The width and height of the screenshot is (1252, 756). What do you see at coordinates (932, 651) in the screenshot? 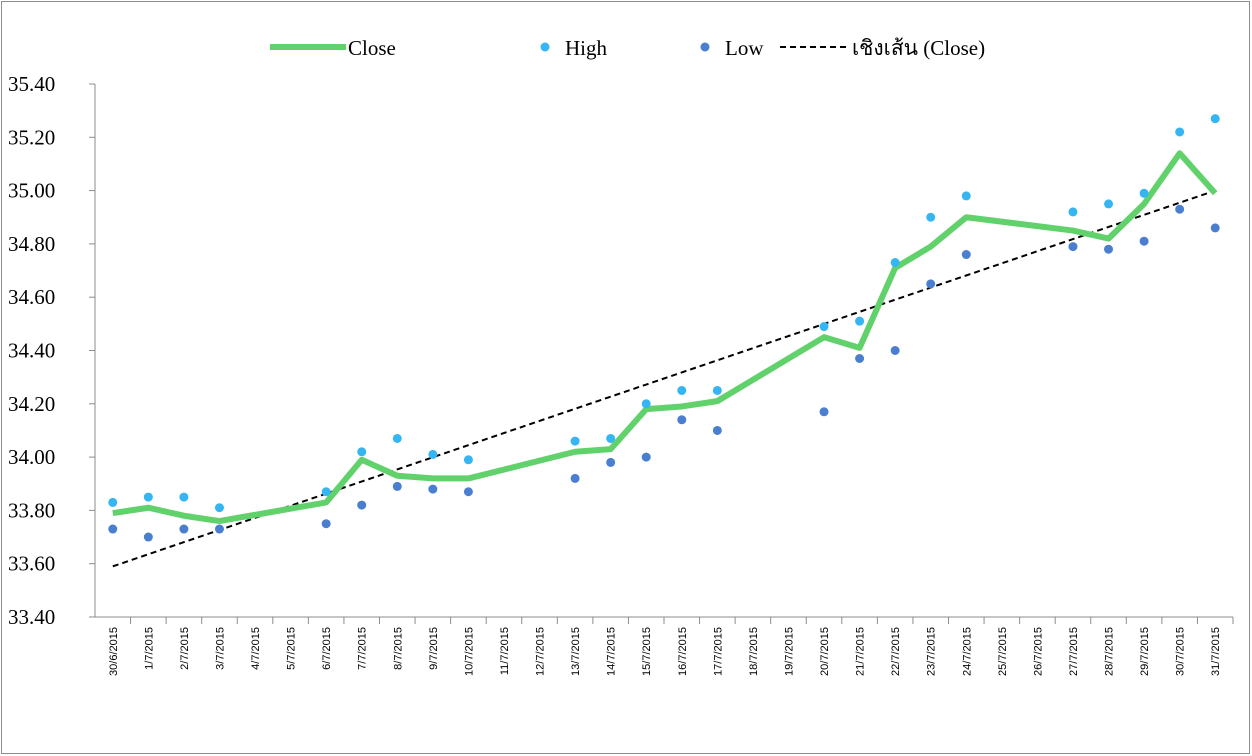
I see `x-tick-label: 23/7/2015` at bounding box center [932, 651].